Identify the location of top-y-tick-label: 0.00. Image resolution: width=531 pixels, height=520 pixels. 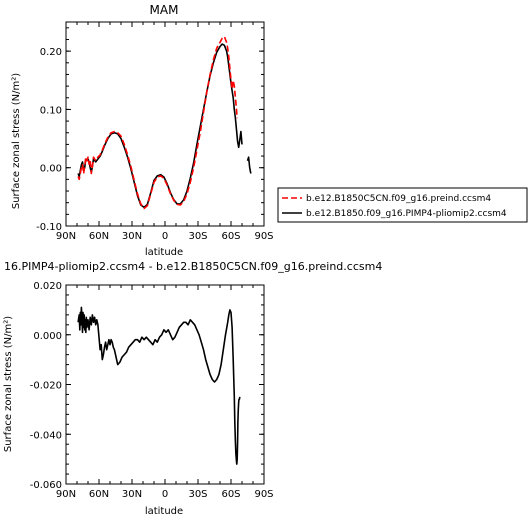
(51, 169).